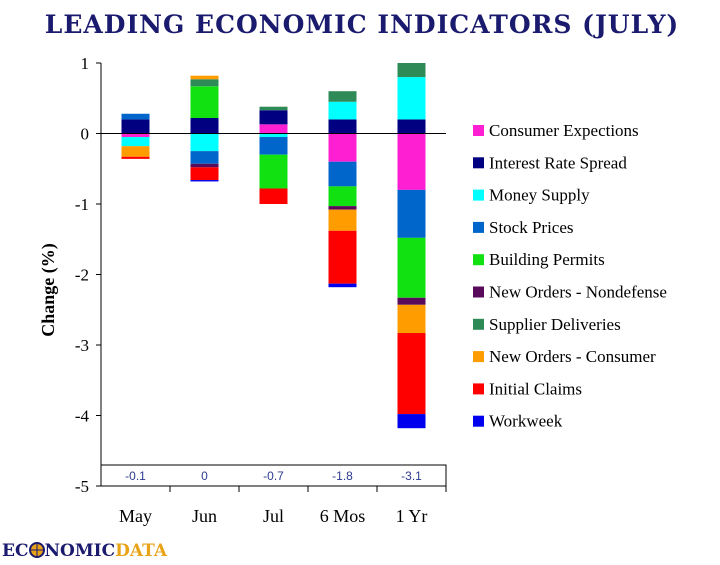 The width and height of the screenshot is (720, 565). I want to click on legend-label: Supplier Deliveries, so click(555, 324).